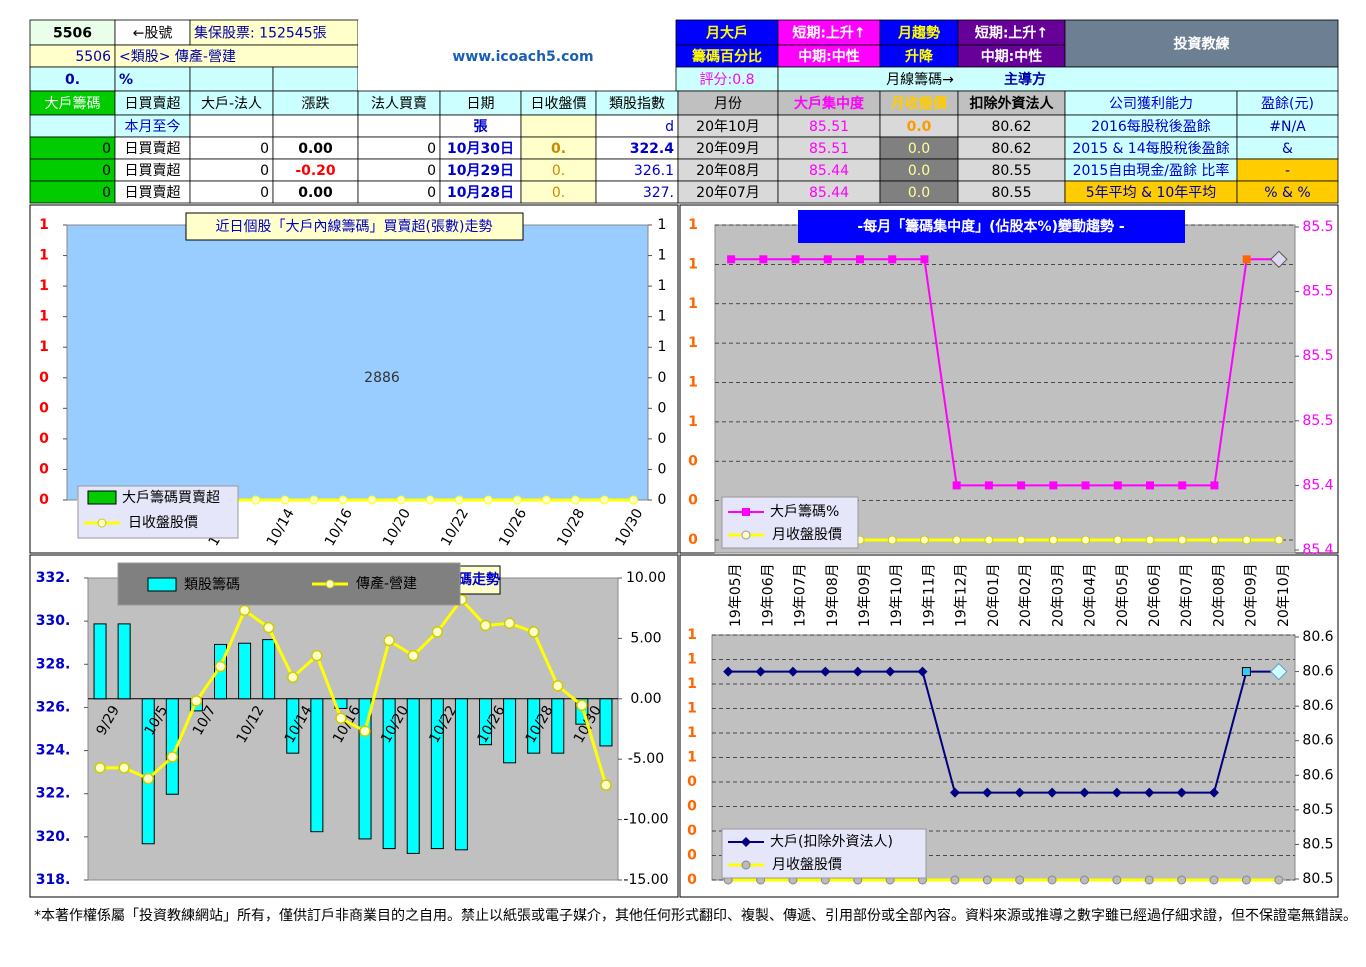  Describe the element at coordinates (829, 103) in the screenshot. I see `table-header: 大戶集中度` at that location.